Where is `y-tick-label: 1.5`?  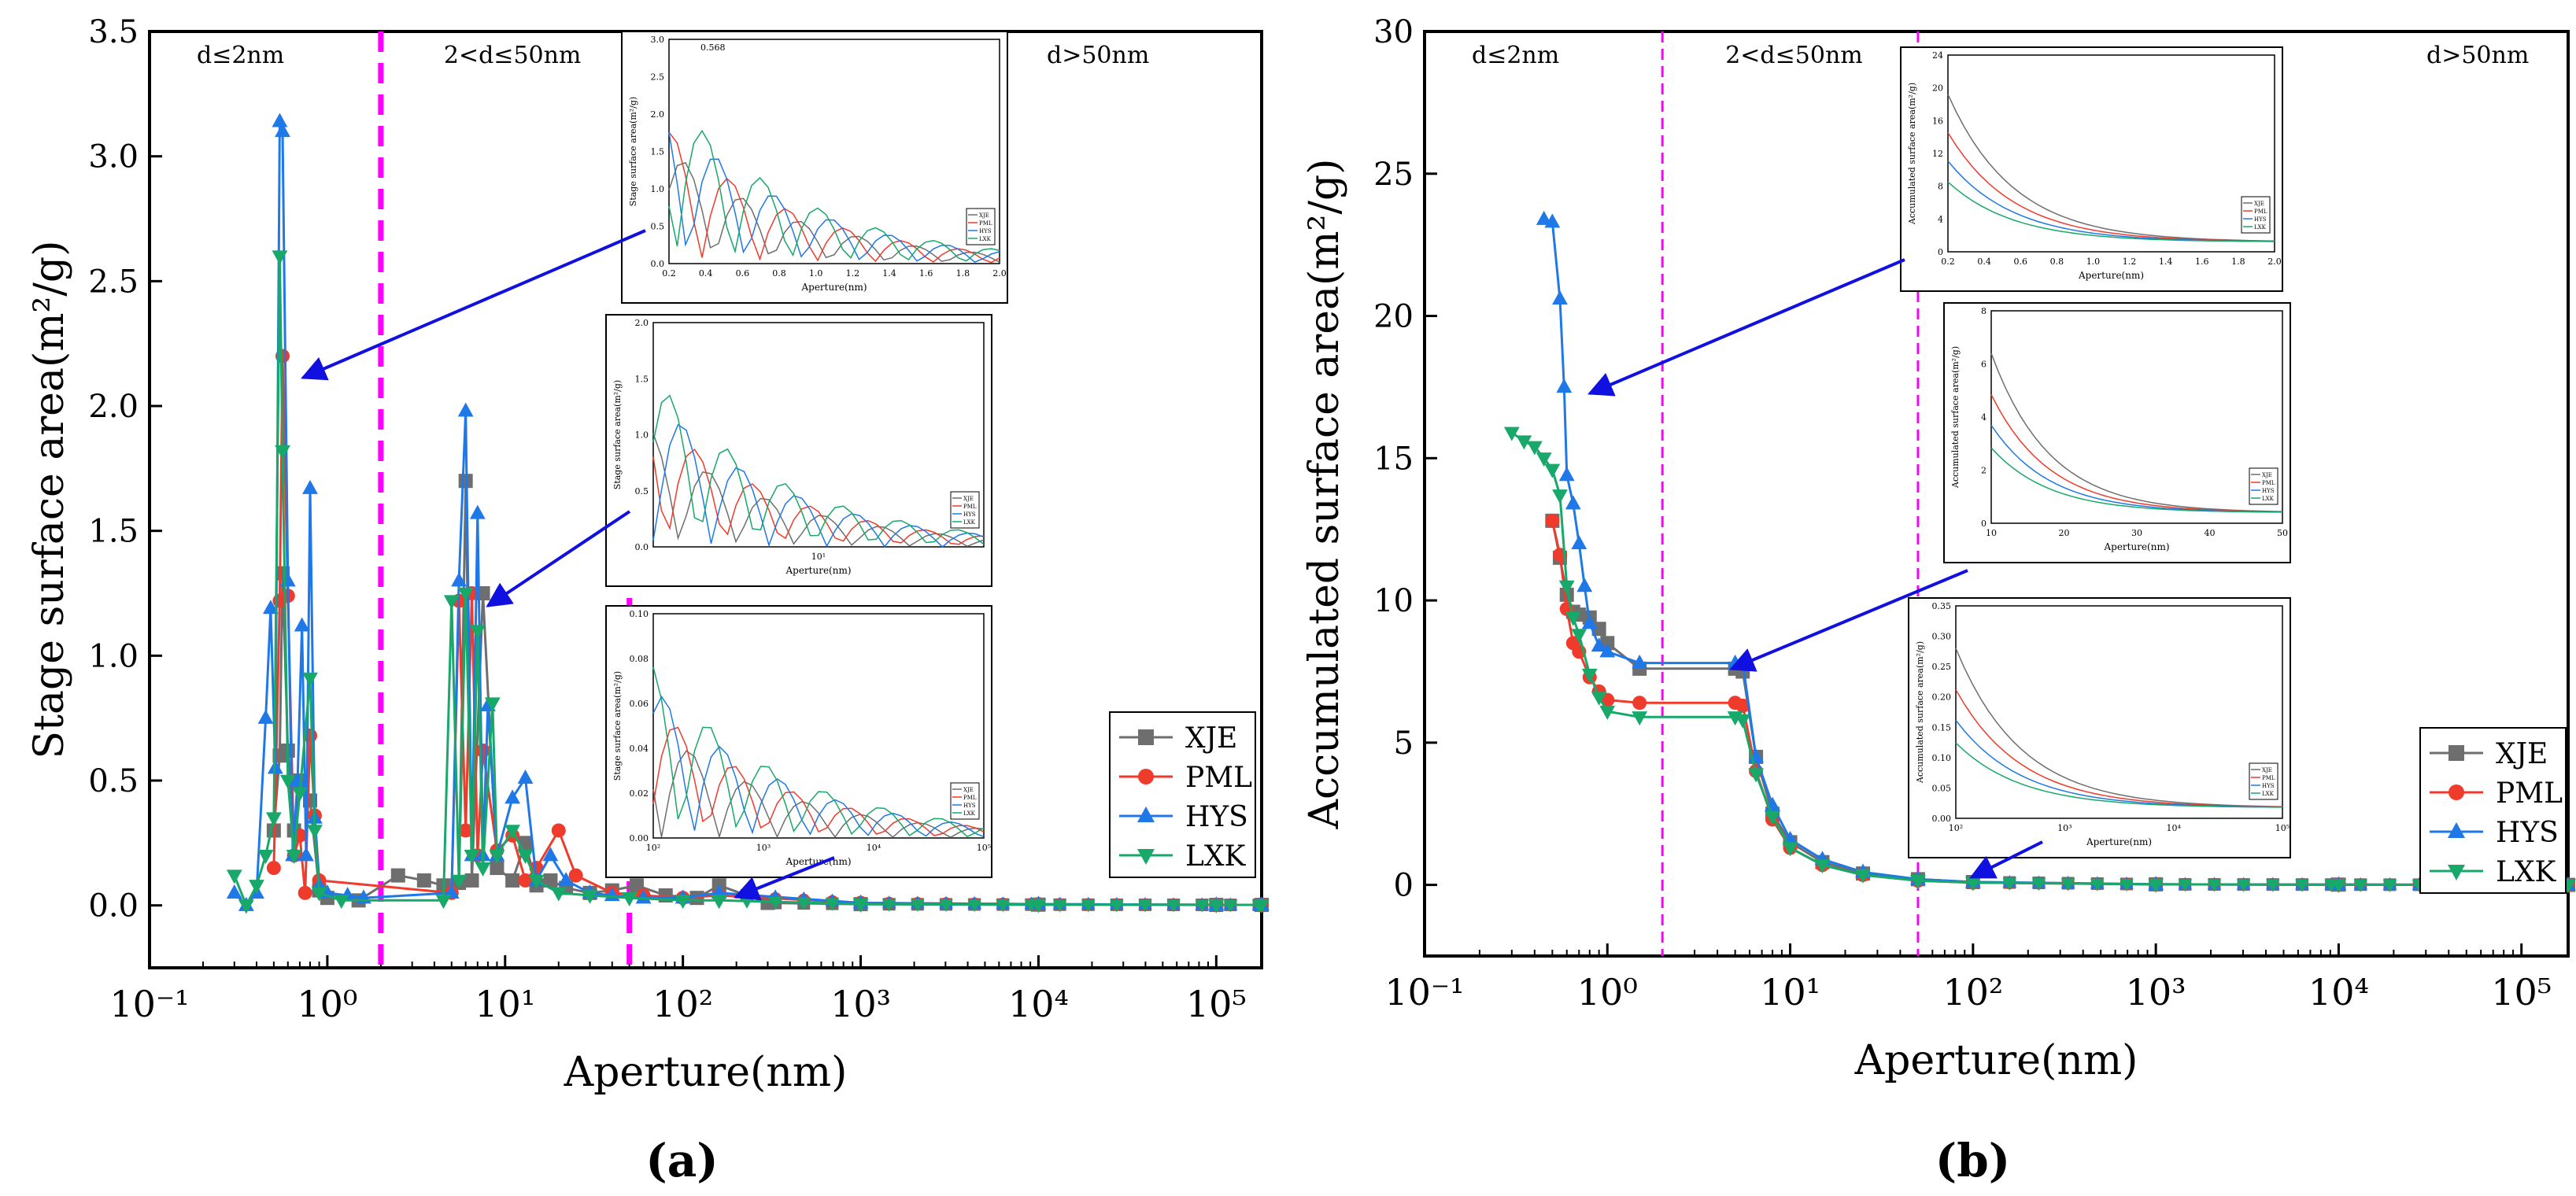 y-tick-label: 1.5 is located at coordinates (113, 532).